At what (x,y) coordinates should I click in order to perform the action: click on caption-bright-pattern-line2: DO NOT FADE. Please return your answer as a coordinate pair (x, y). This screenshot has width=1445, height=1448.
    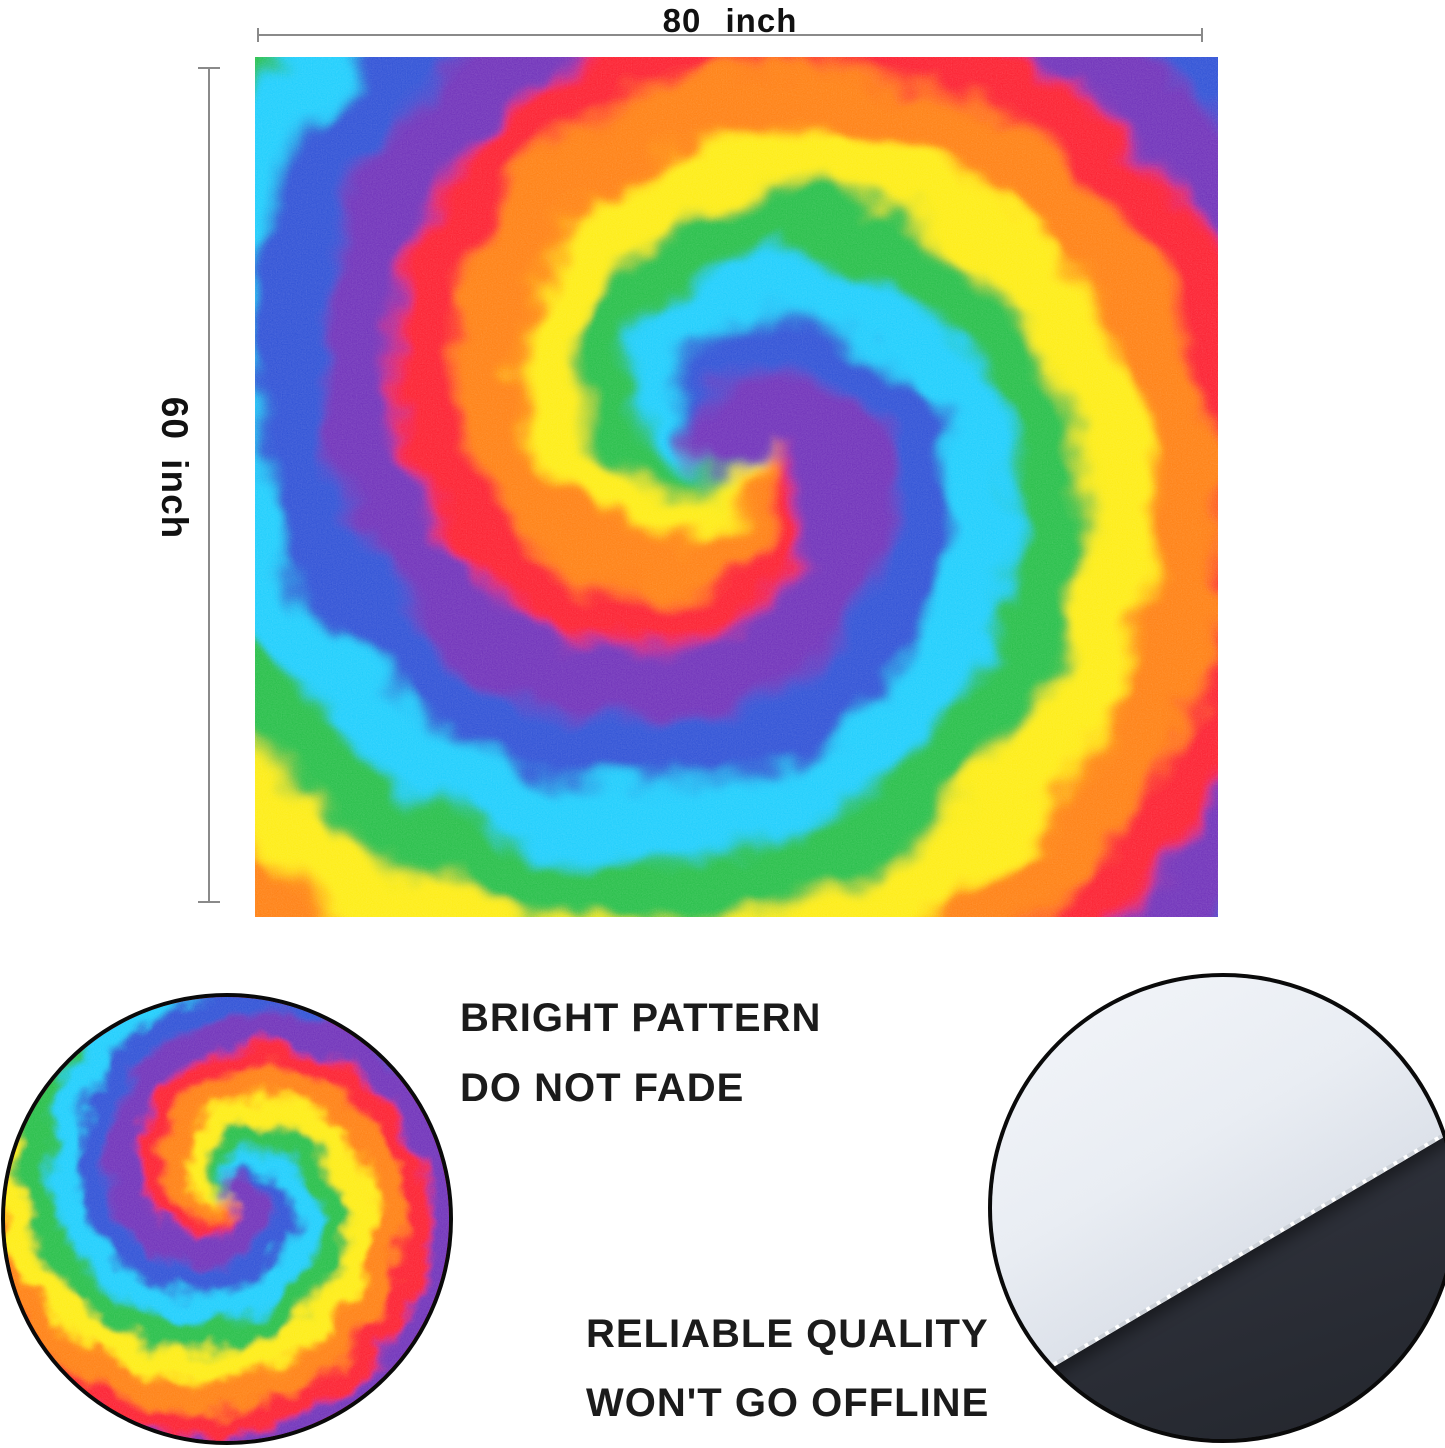
    Looking at the image, I should click on (602, 1088).